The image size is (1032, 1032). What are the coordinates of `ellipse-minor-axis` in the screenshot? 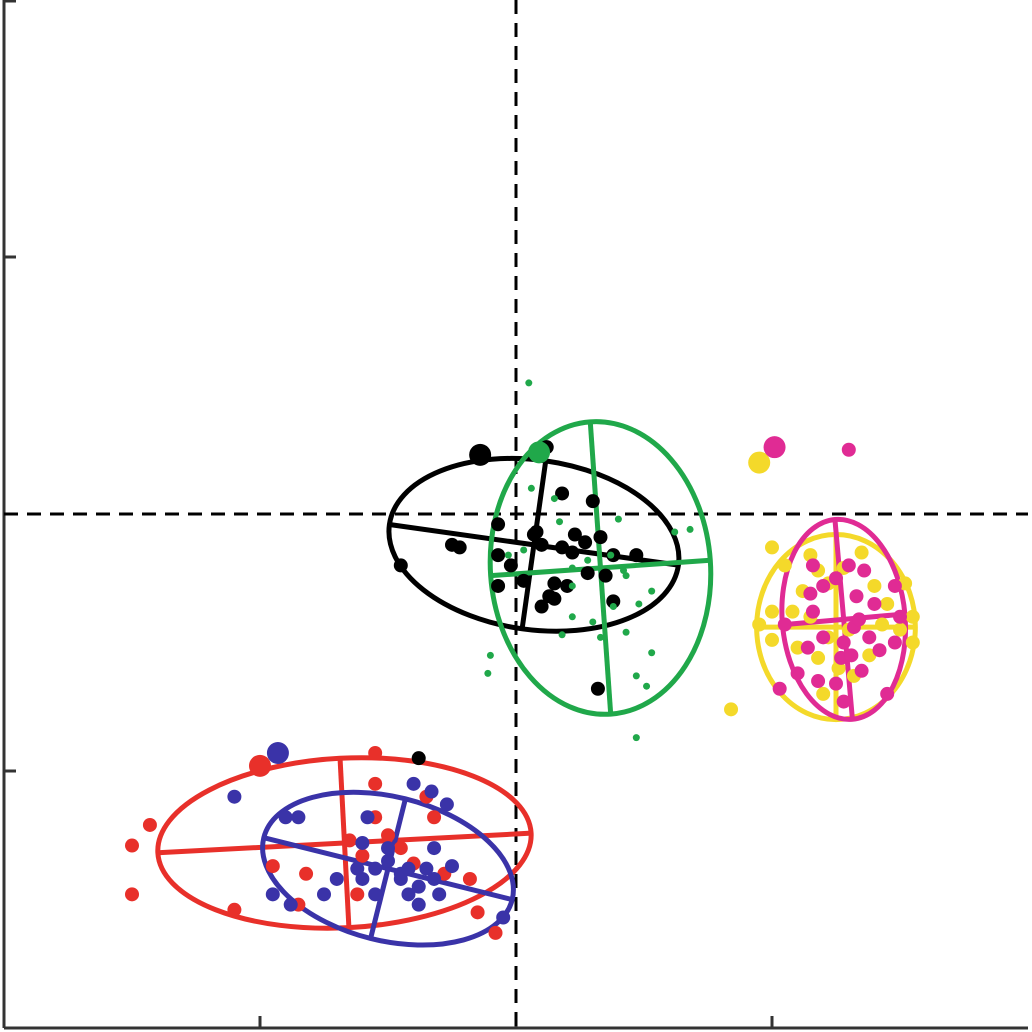 It's located at (388, 869).